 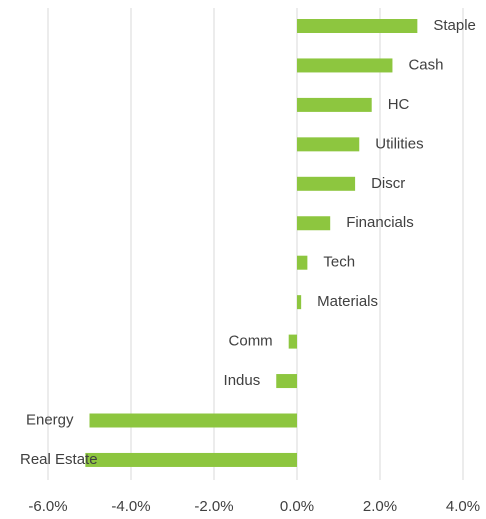 I want to click on category-label: Tech, so click(x=339, y=262).